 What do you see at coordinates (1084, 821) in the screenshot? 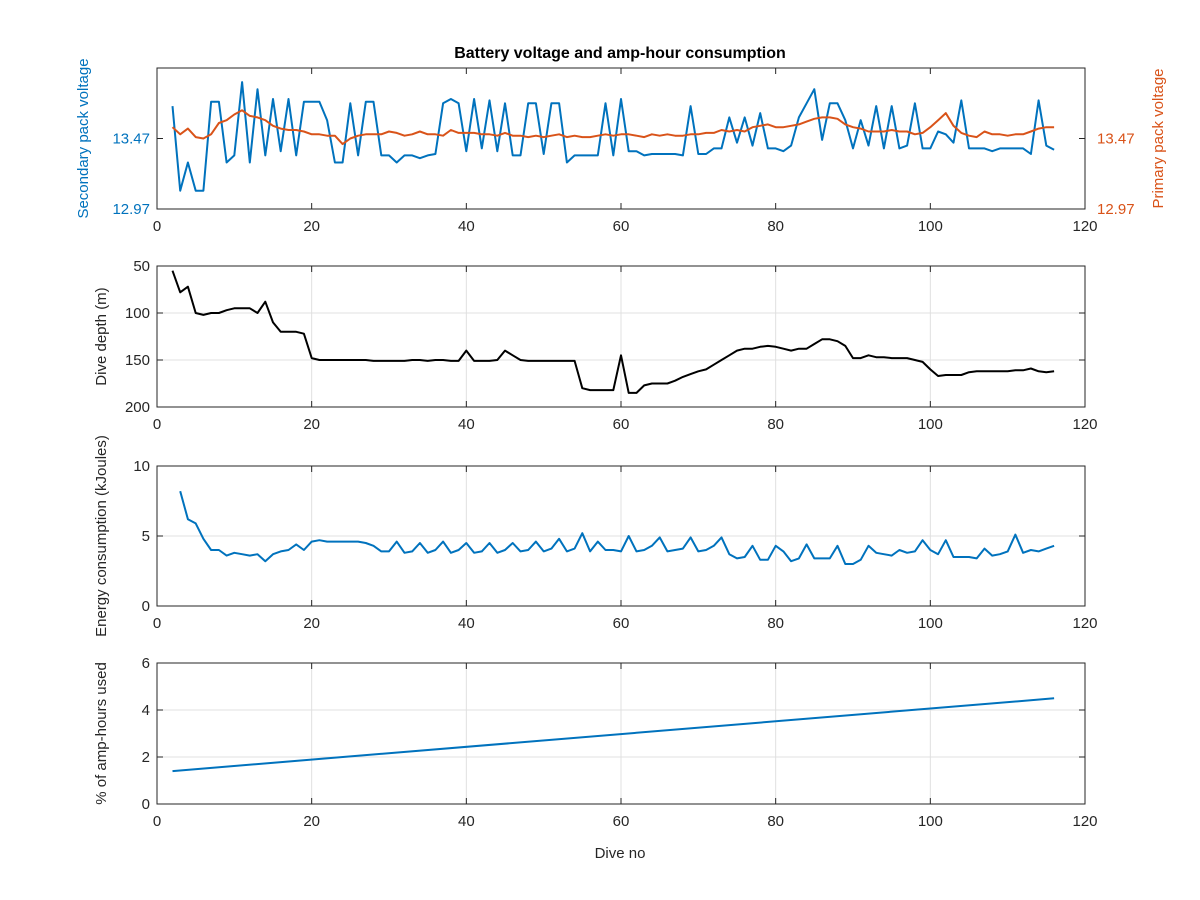
I see `amp-hours-xtick-label: 120` at bounding box center [1084, 821].